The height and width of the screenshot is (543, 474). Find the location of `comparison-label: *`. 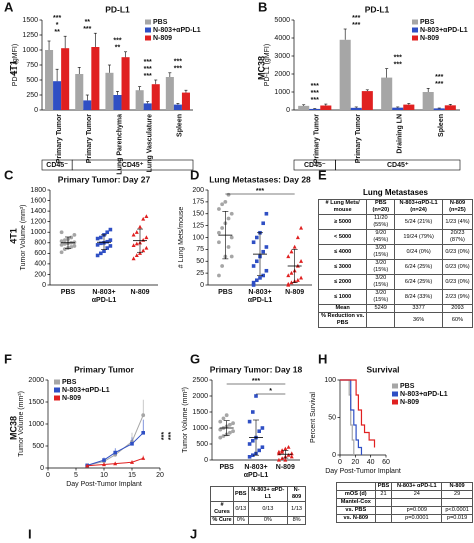

comparison-label: * is located at coordinates (270, 391).